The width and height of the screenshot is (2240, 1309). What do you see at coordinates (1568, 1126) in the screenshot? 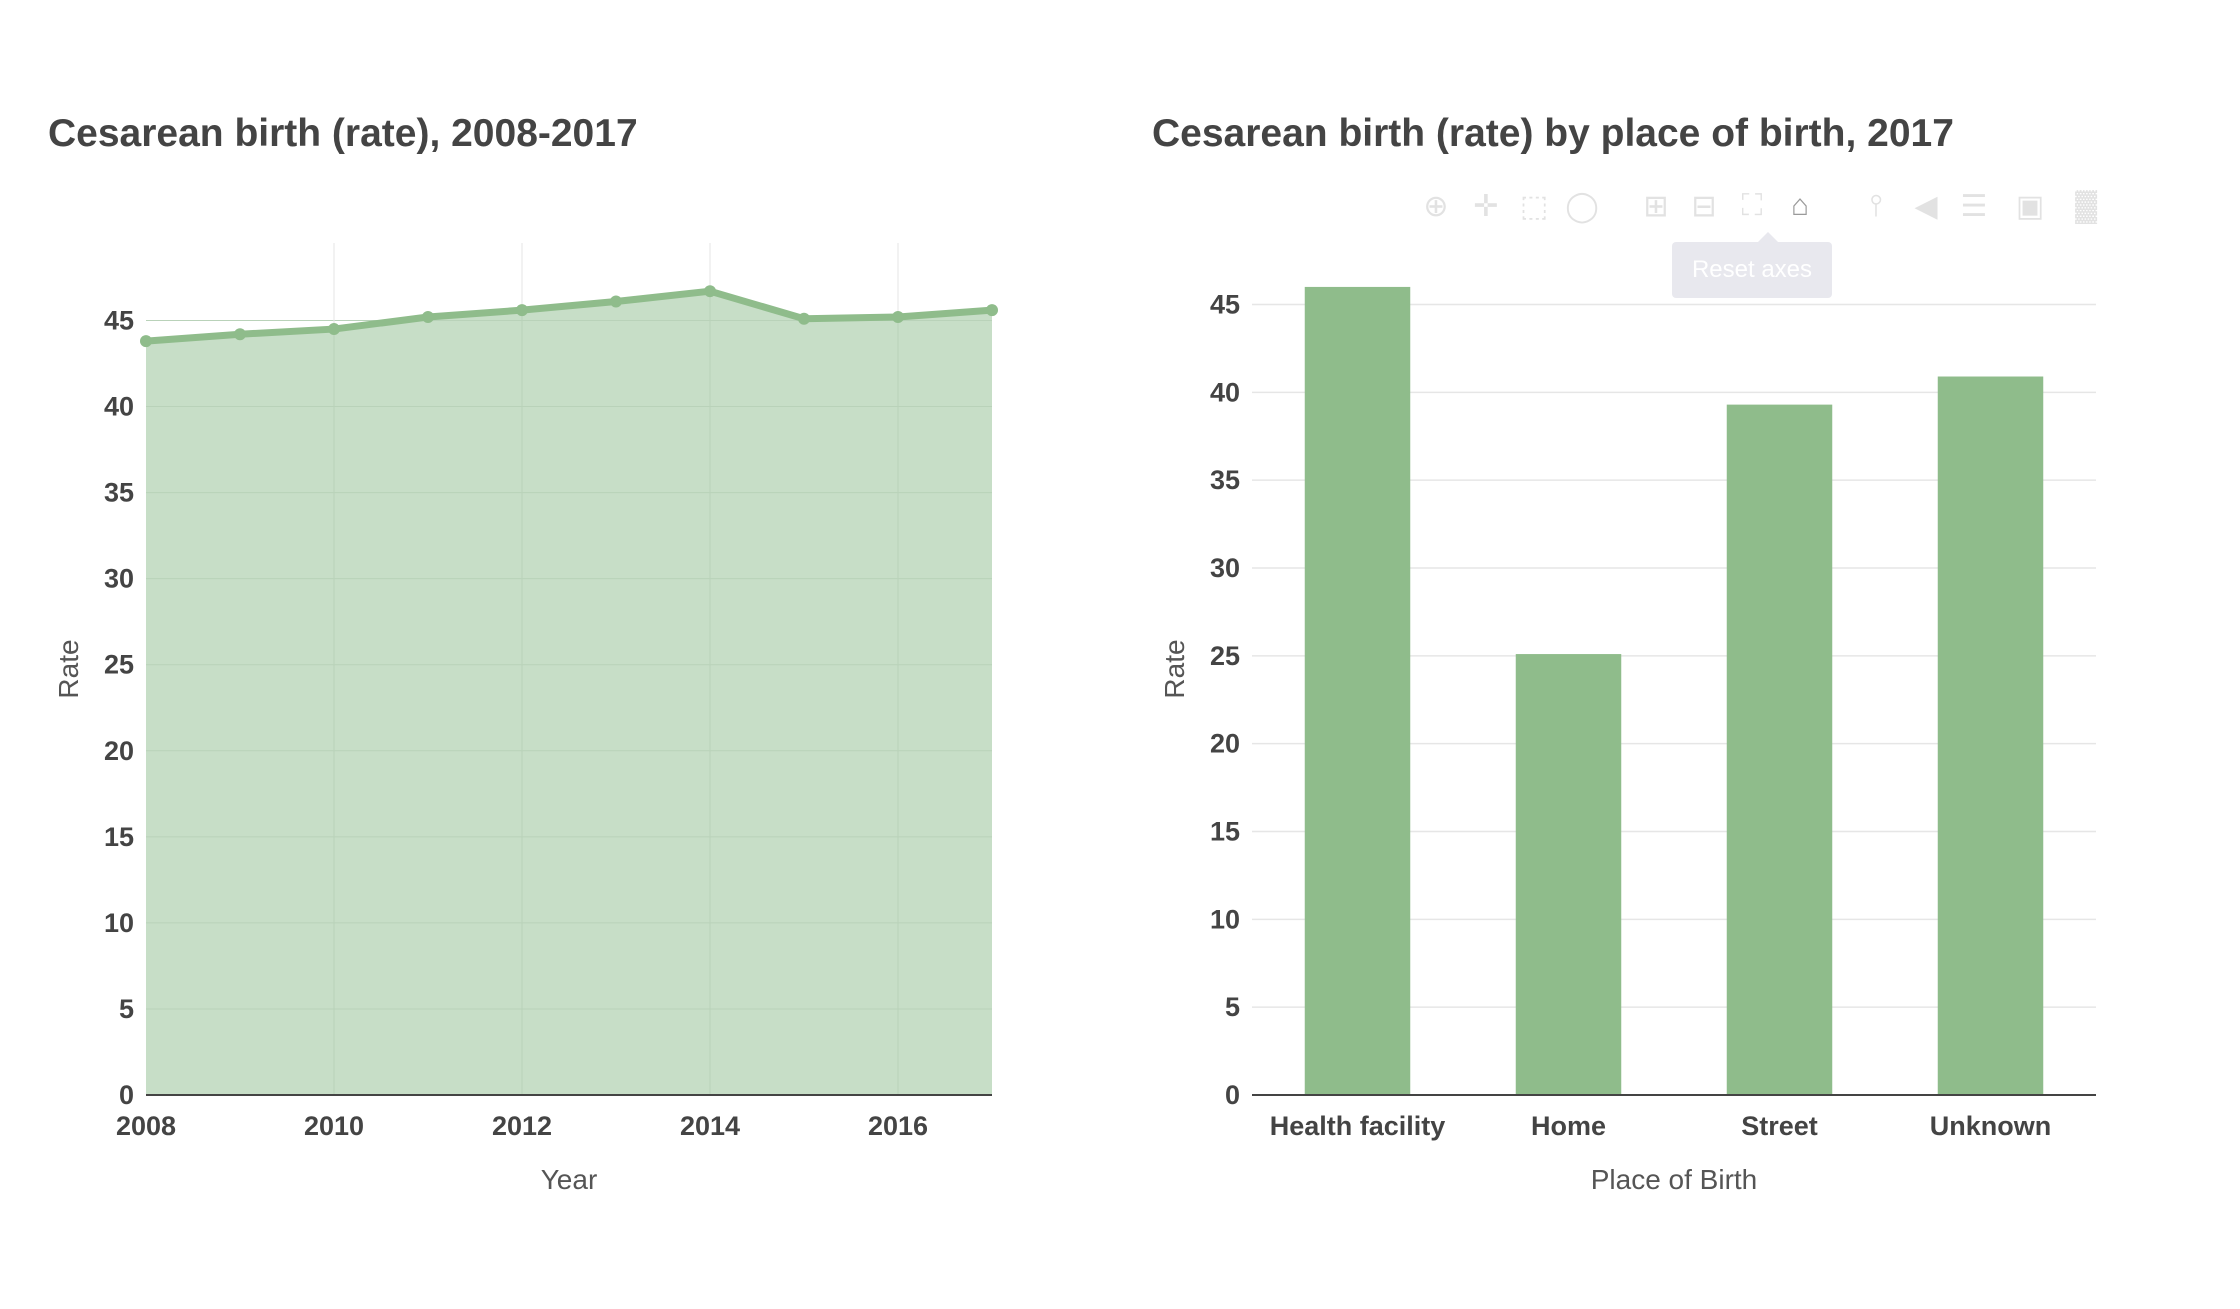
I see `x-tick-label: Home` at bounding box center [1568, 1126].